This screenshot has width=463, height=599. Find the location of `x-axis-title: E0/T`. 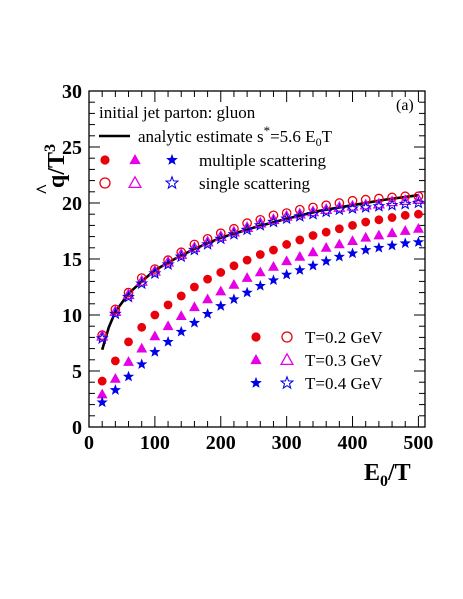

x-axis-title: E0/T is located at coordinates (387, 475).